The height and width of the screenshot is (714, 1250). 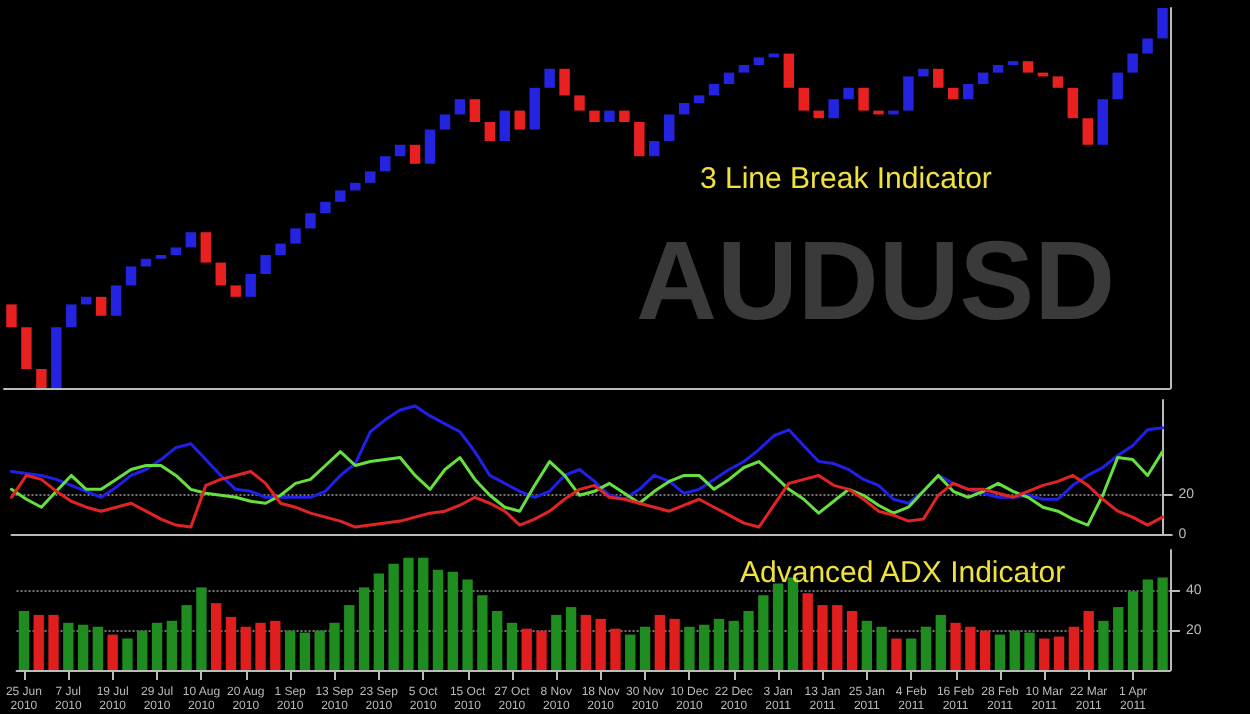 What do you see at coordinates (876, 280) in the screenshot?
I see `annotation: AUDUSD` at bounding box center [876, 280].